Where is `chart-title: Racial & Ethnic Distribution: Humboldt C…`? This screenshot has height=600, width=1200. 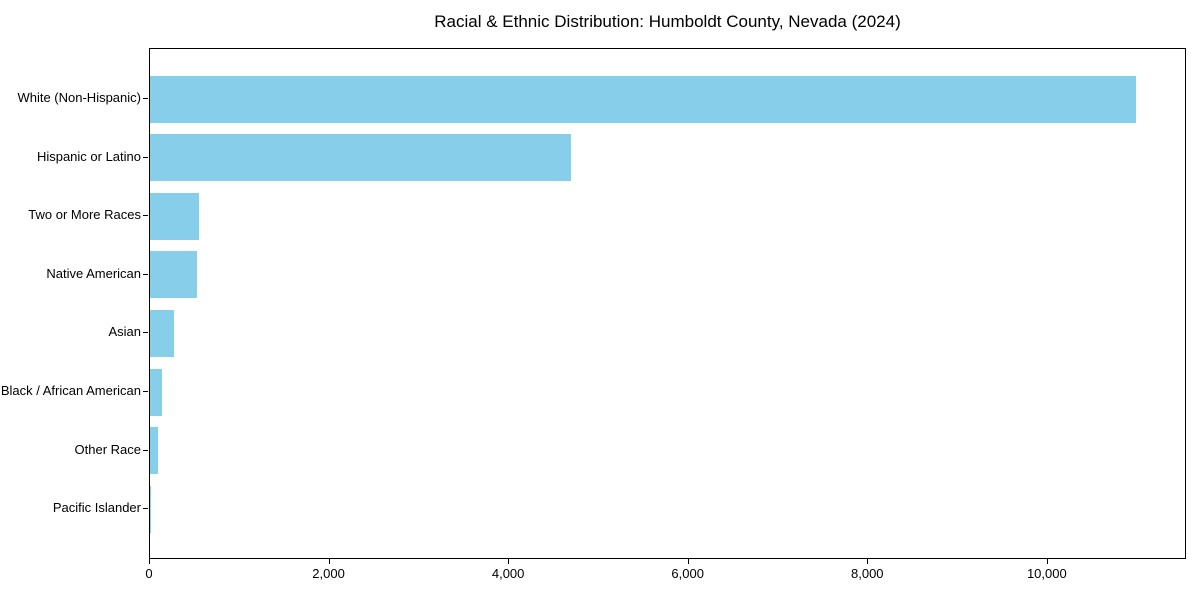 chart-title: Racial & Ethnic Distribution: Humboldt C… is located at coordinates (667, 21).